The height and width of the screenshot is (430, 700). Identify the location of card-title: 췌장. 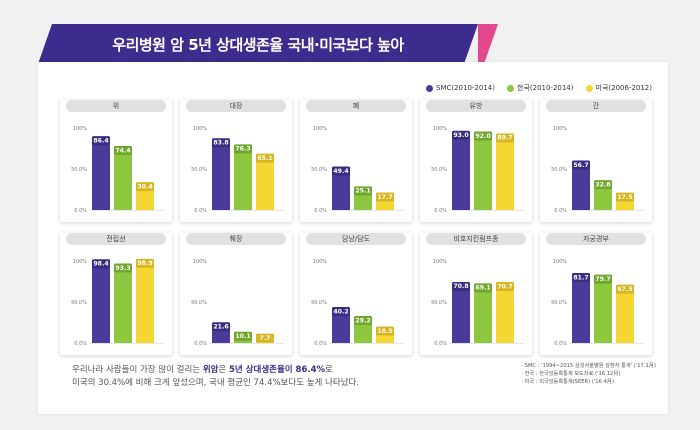
(236, 239).